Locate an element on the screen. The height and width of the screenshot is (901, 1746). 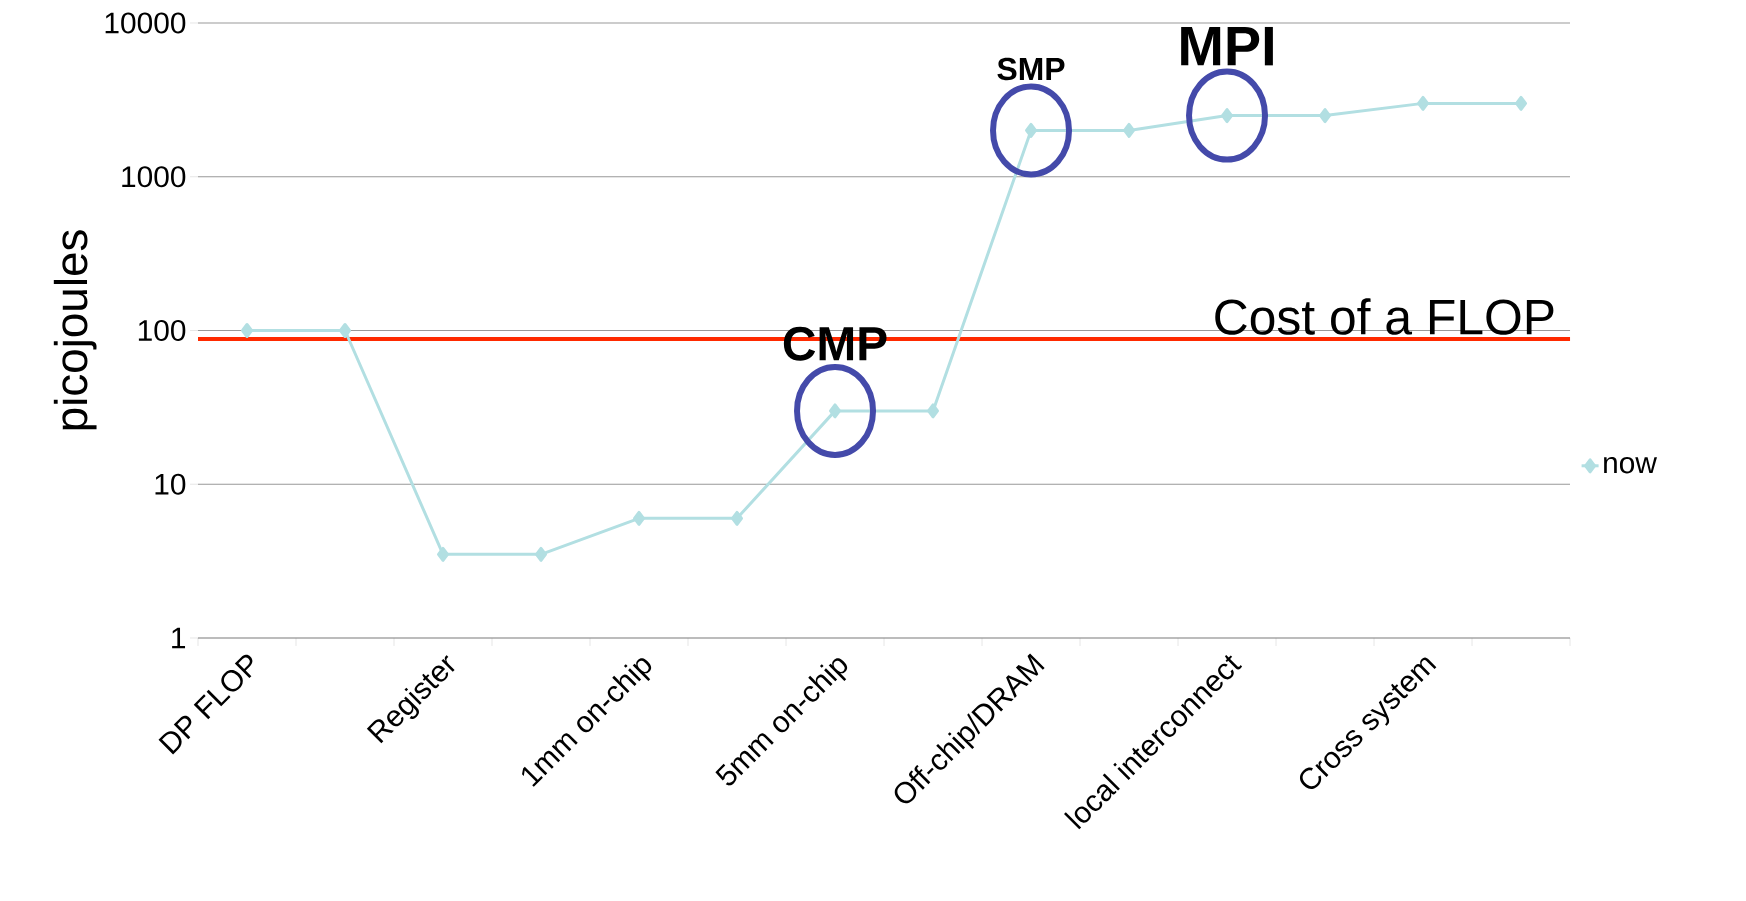
y-tick-label: 10000 is located at coordinates (145, 23).